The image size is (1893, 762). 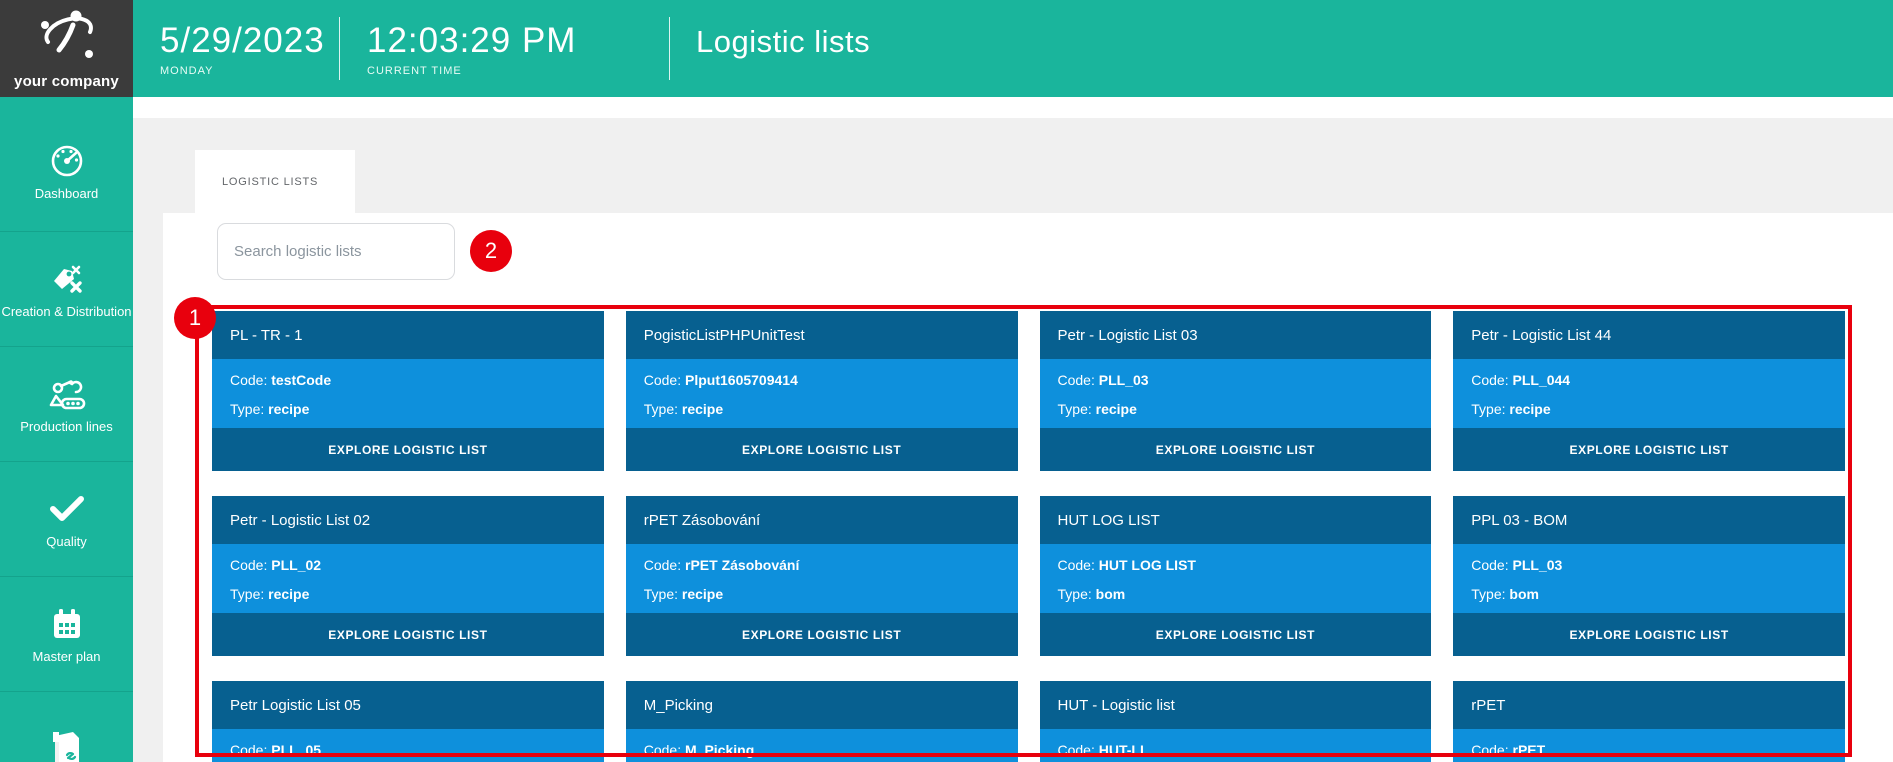 What do you see at coordinates (821, 745) in the screenshot?
I see `card-body: Code: M_Picking Type:` at bounding box center [821, 745].